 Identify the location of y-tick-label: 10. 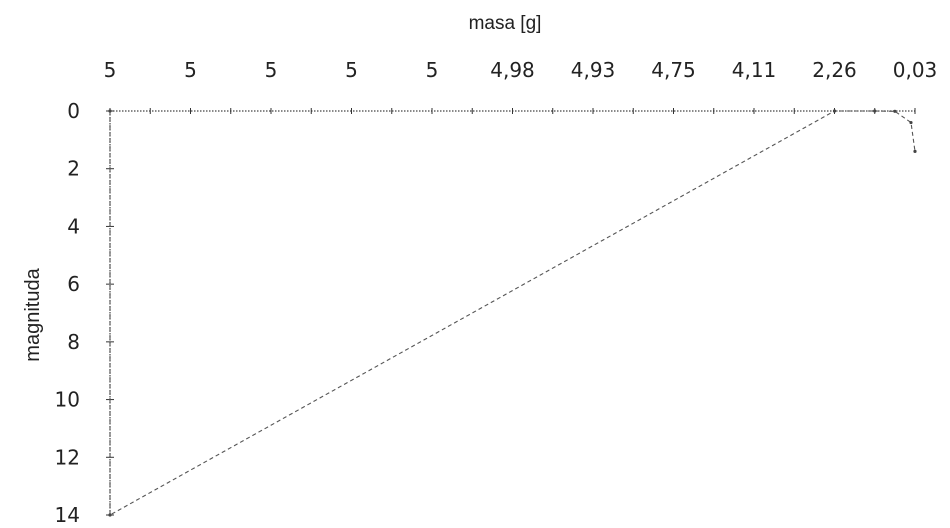
(67, 400).